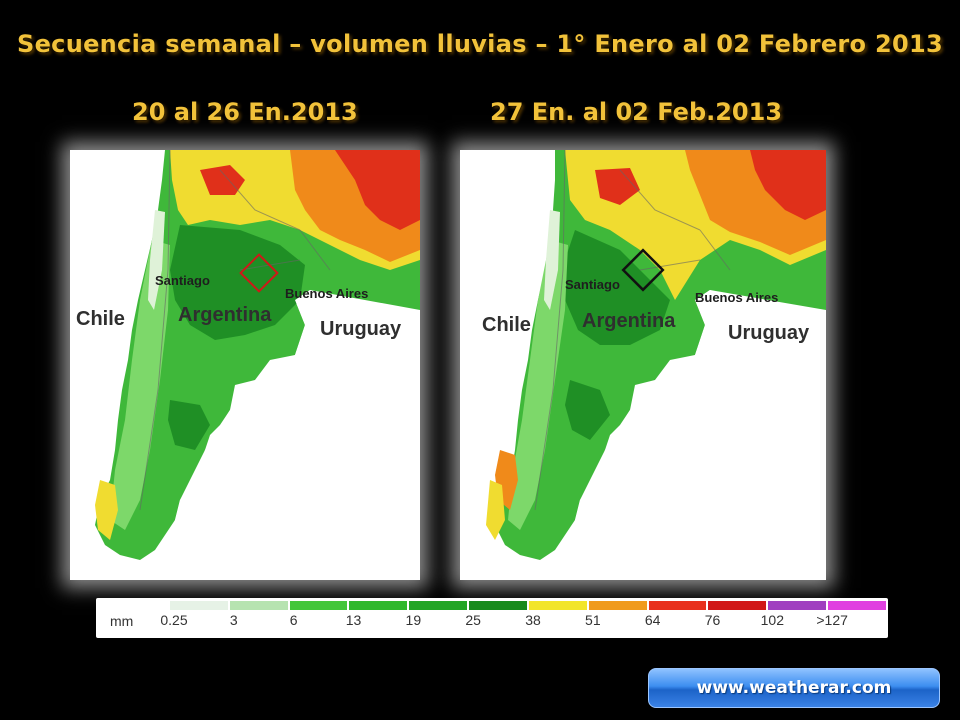  I want to click on right-panel-date-range: 27 En. al 02 Feb.2013, so click(636, 112).